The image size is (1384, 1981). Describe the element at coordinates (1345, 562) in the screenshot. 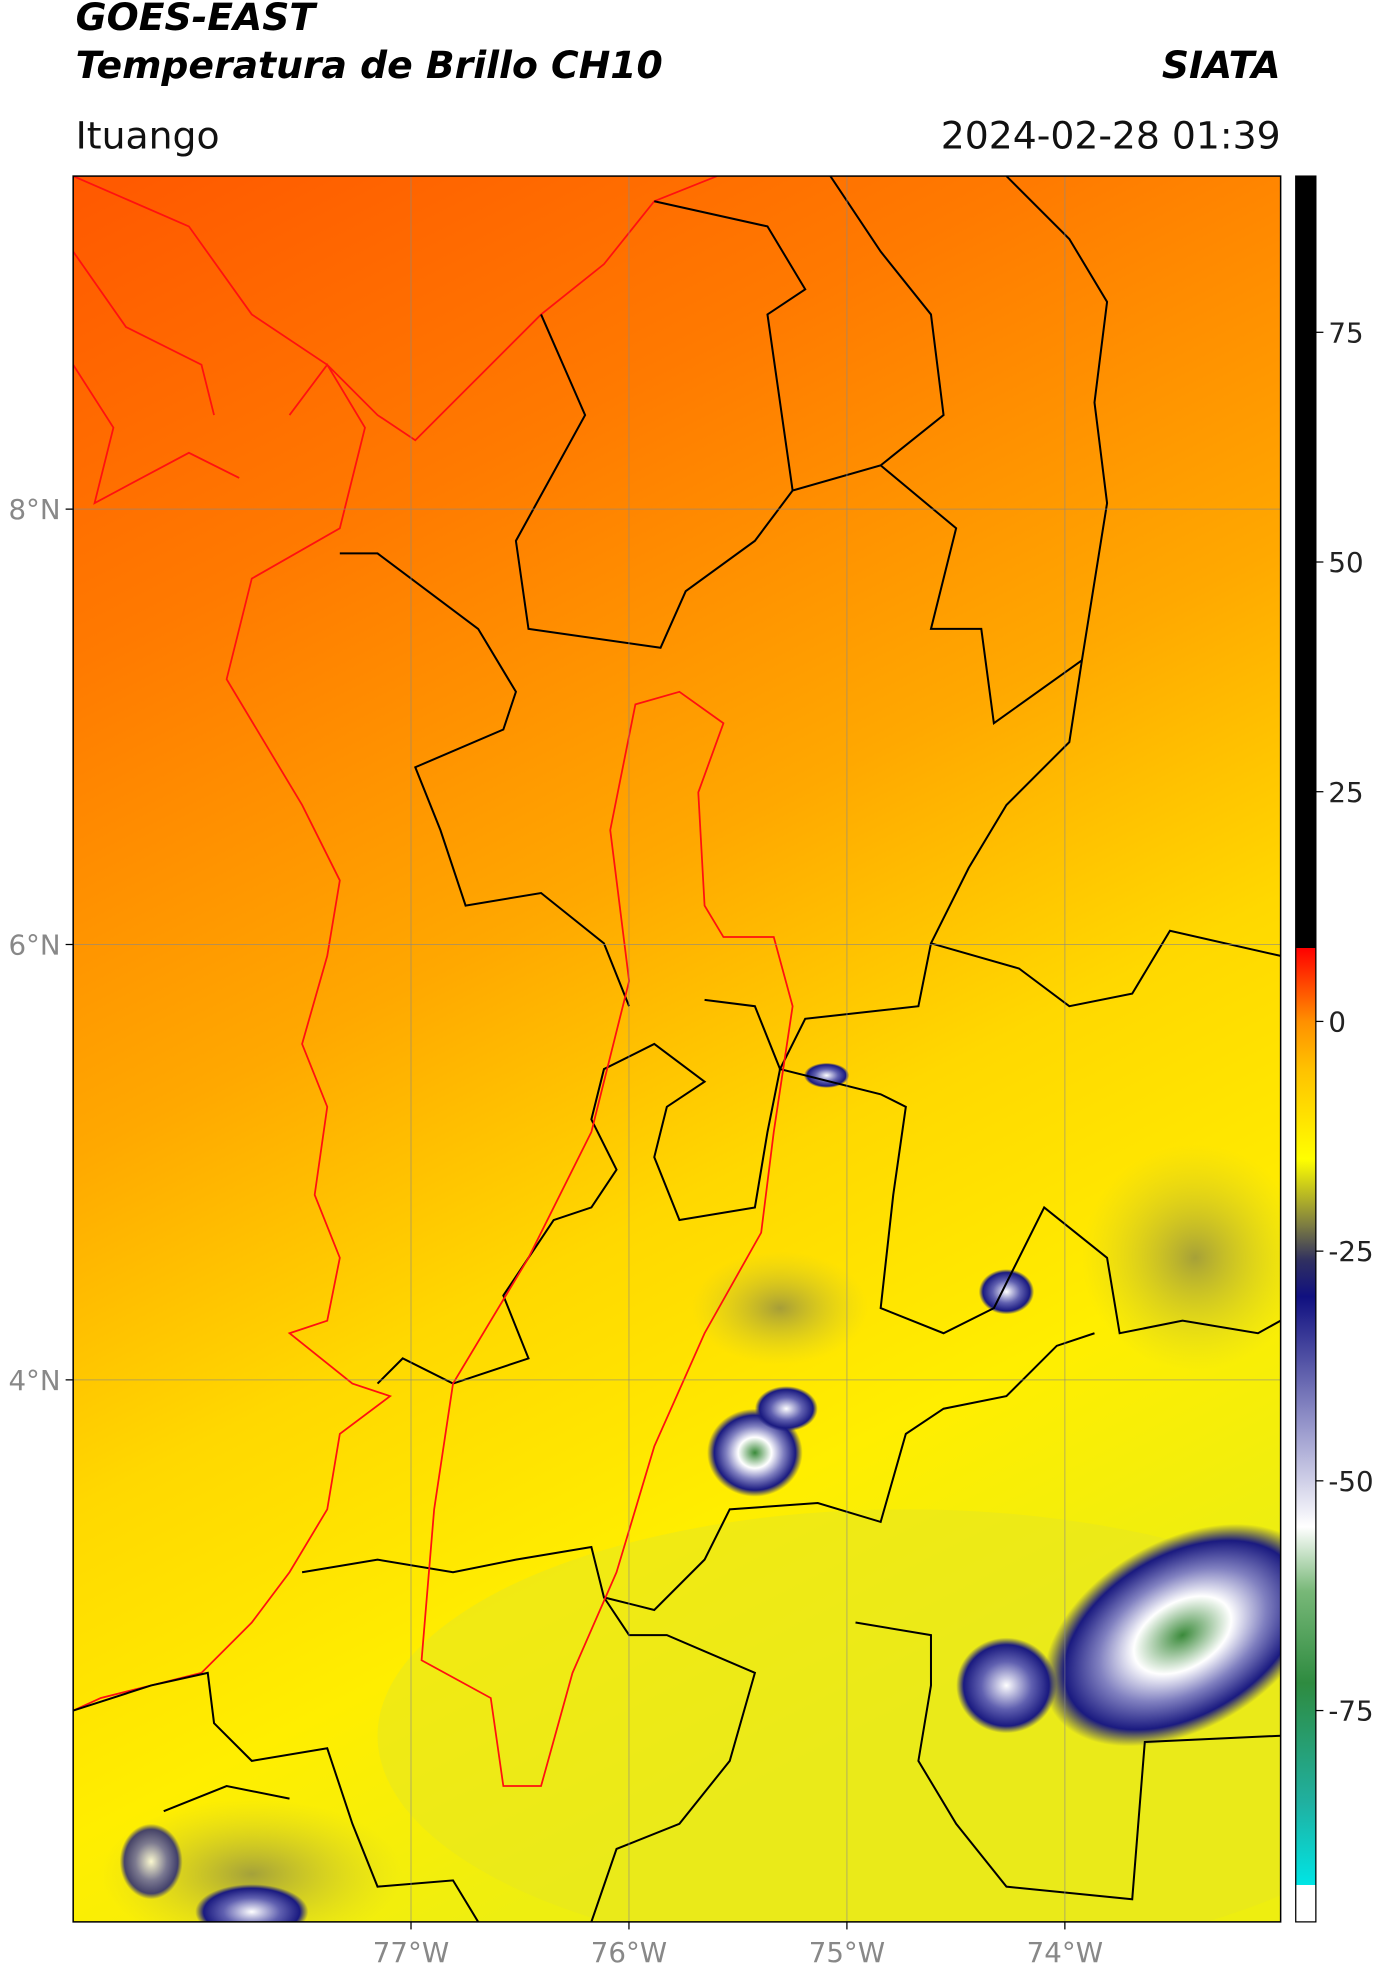

I see `colorbar-tick-label: 50` at that location.